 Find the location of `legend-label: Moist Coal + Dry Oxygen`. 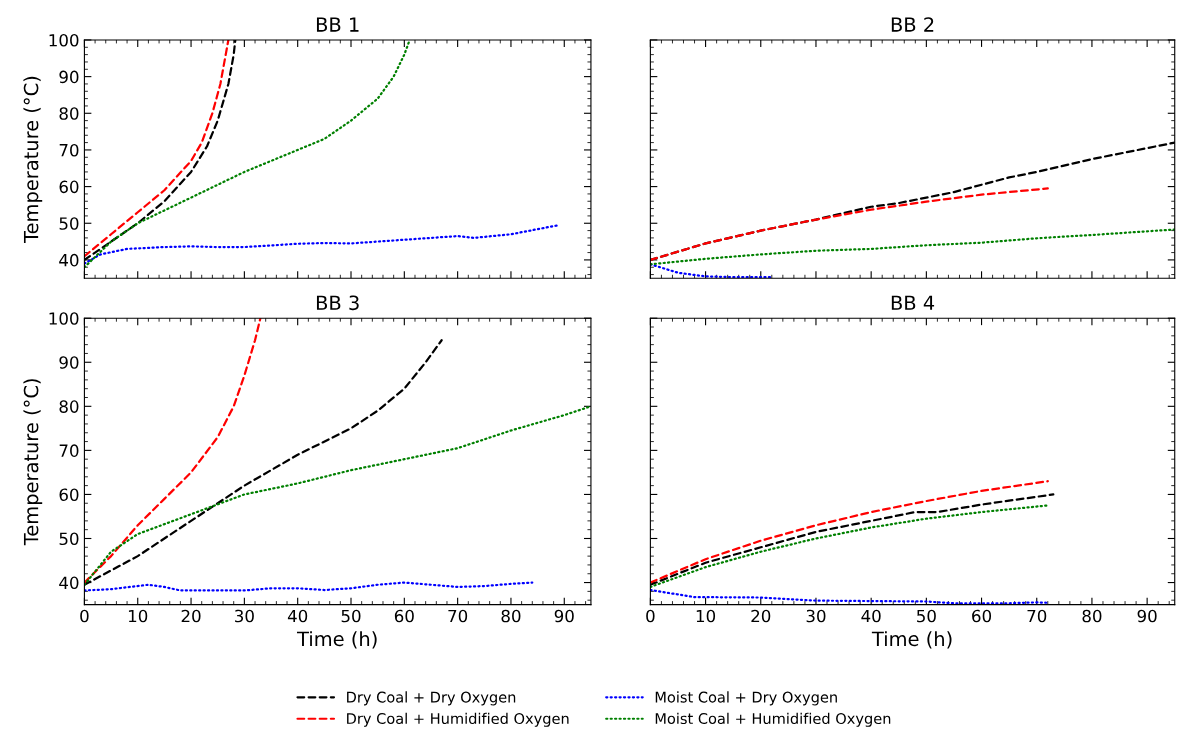

legend-label: Moist Coal + Dry Oxygen is located at coordinates (746, 698).